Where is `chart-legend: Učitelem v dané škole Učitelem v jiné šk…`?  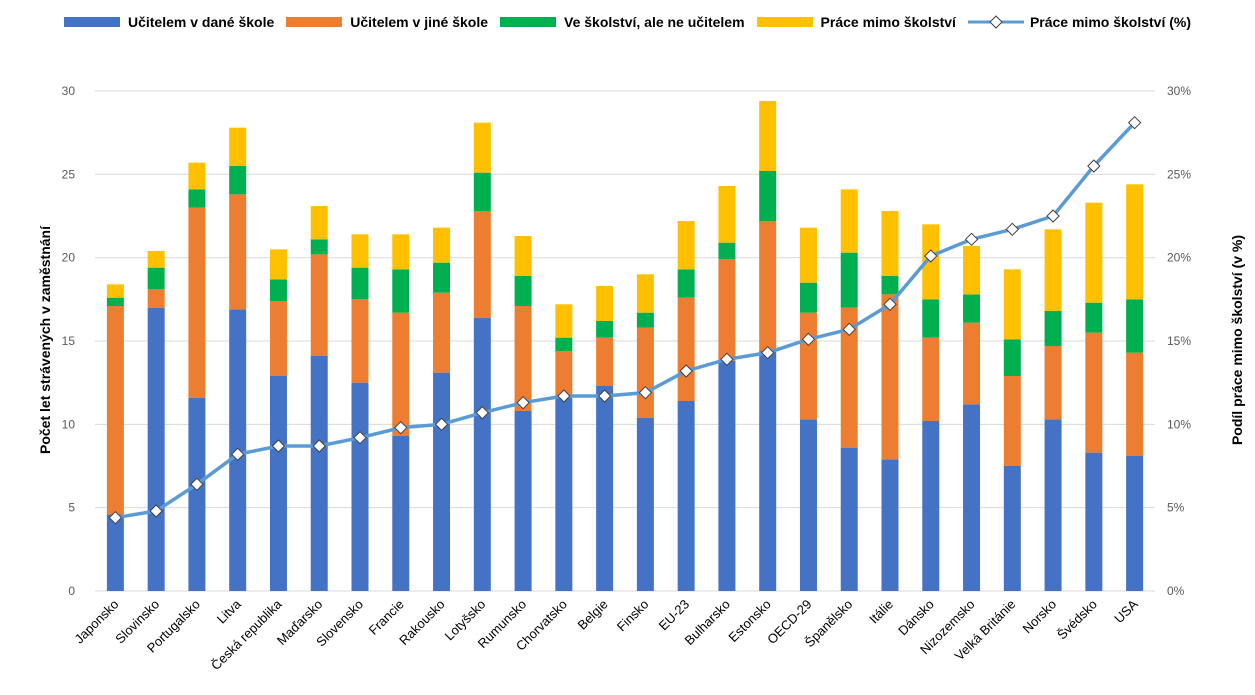
chart-legend: Učitelem v dané škole Učitelem v jiné šk… is located at coordinates (627, 22).